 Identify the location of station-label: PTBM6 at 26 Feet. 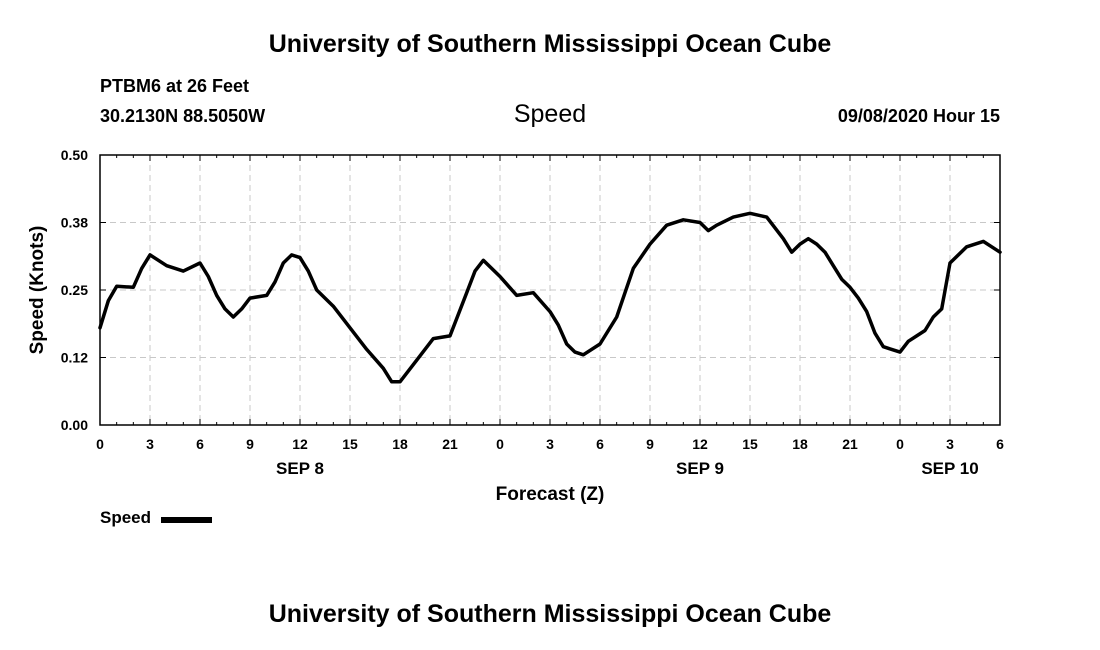
(175, 86).